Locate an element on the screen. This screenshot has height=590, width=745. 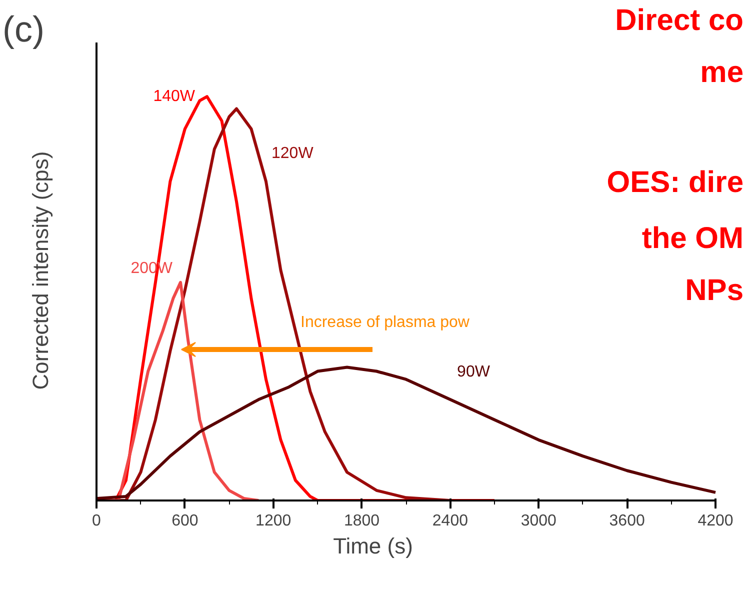
annotation: OES: dire is located at coordinates (675, 182).